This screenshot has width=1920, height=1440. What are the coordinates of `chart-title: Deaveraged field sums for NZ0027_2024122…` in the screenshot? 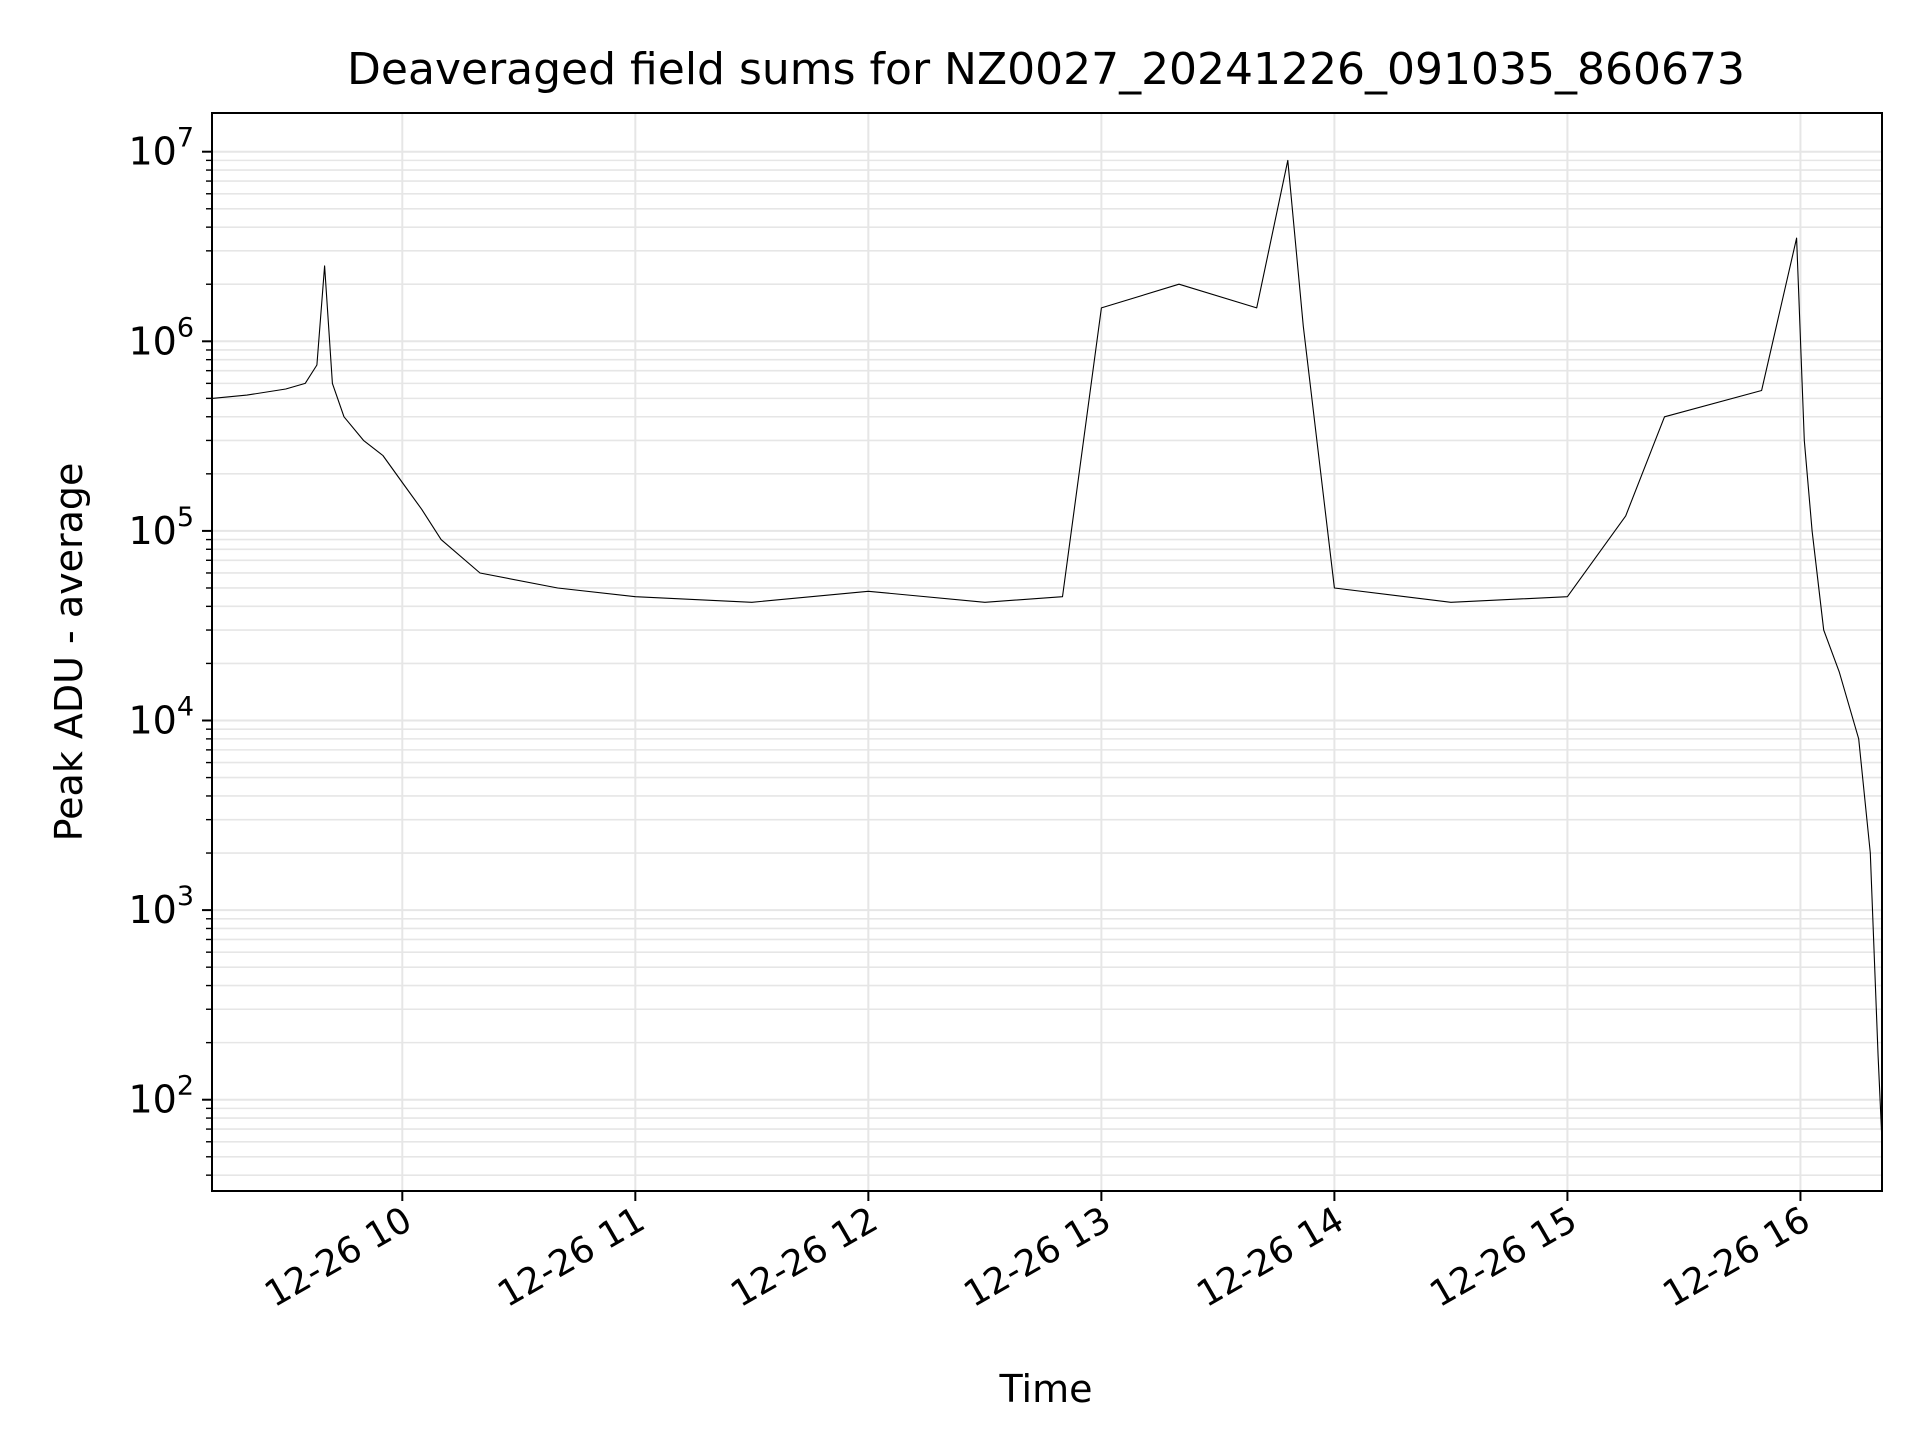 It's located at (1046, 69).